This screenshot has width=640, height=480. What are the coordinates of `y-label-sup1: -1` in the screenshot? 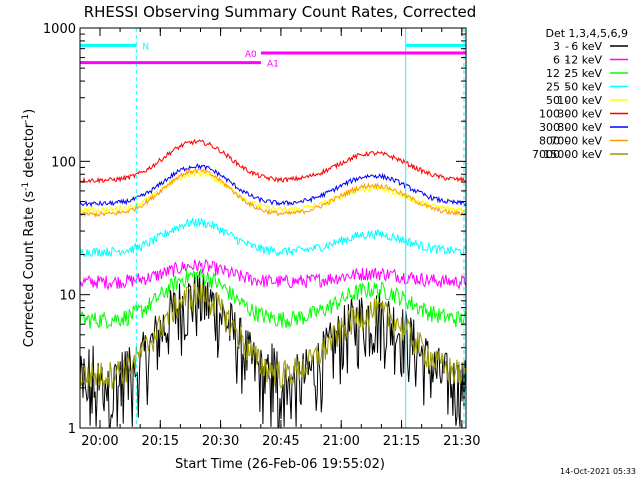 It's located at (26, 186).